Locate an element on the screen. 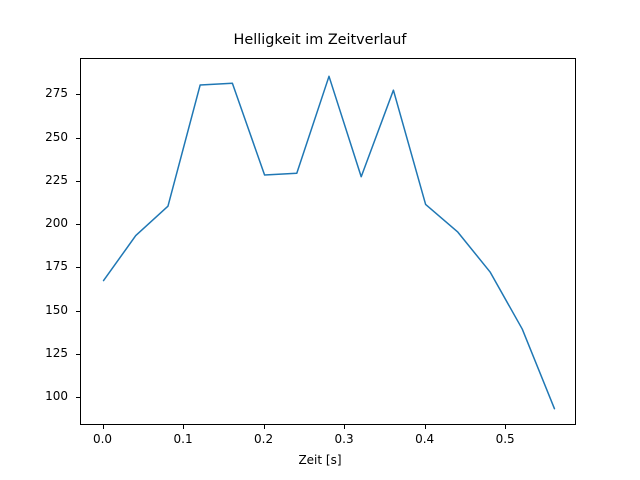 The width and height of the screenshot is (640, 480). y-tick-label: 200 is located at coordinates (56, 223).